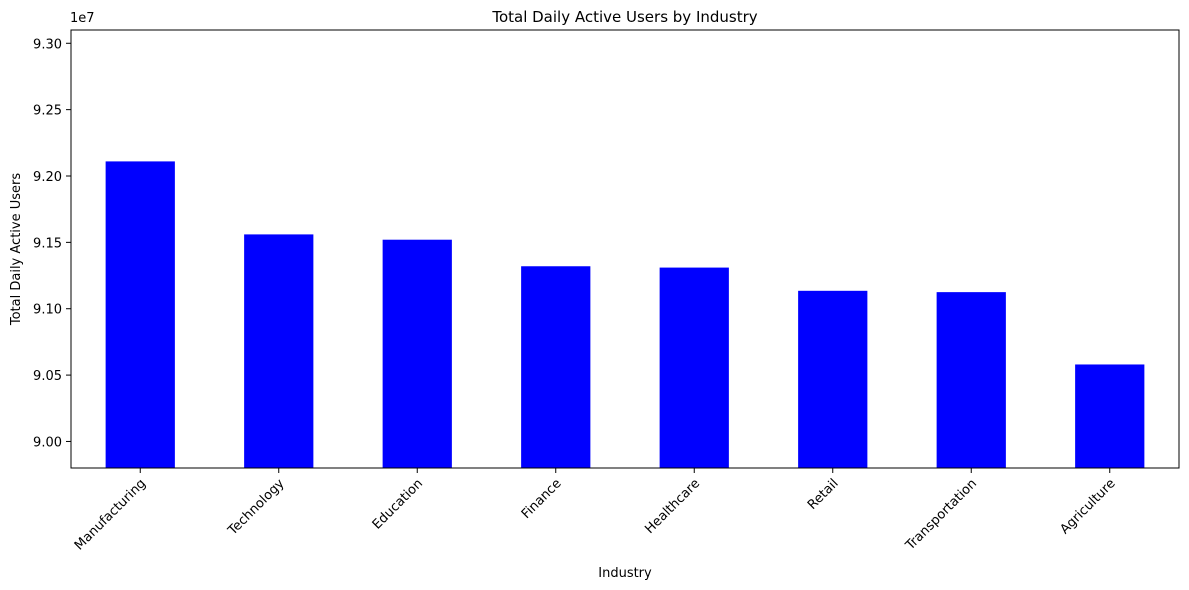  Describe the element at coordinates (279, 351) in the screenshot. I see `bar-technology` at that location.